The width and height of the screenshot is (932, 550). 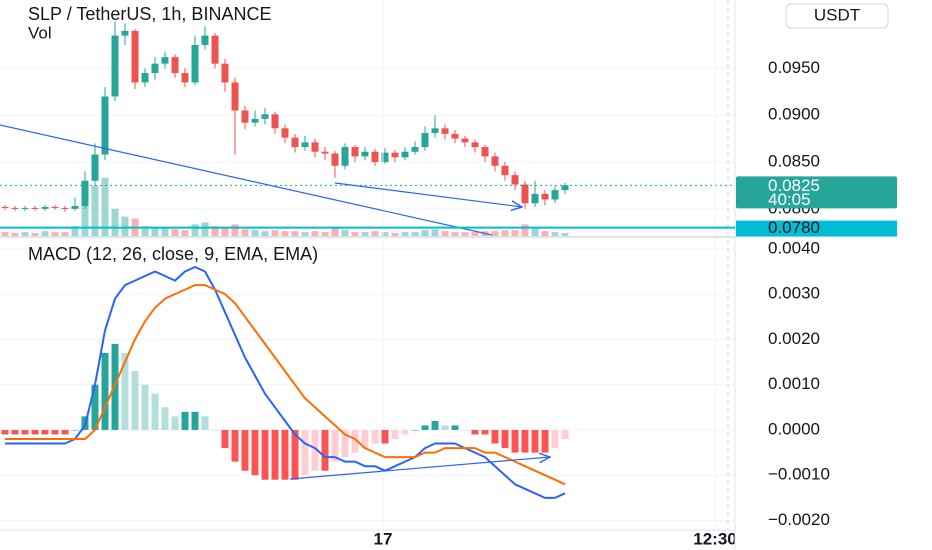 I want to click on y-tick-label: 0.0030, so click(x=794, y=293).